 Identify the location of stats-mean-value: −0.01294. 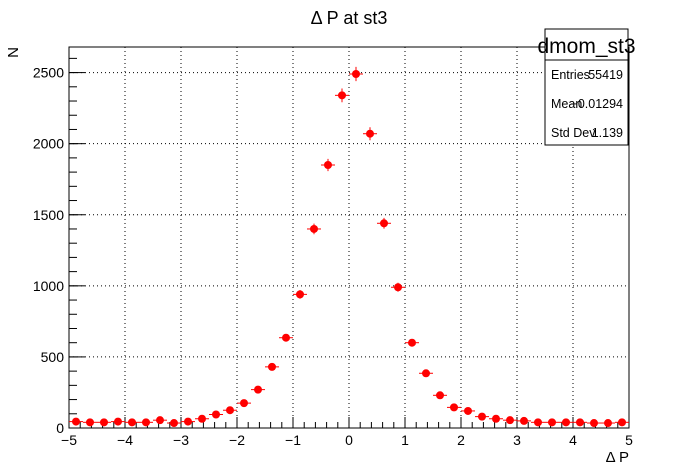
(597, 104).